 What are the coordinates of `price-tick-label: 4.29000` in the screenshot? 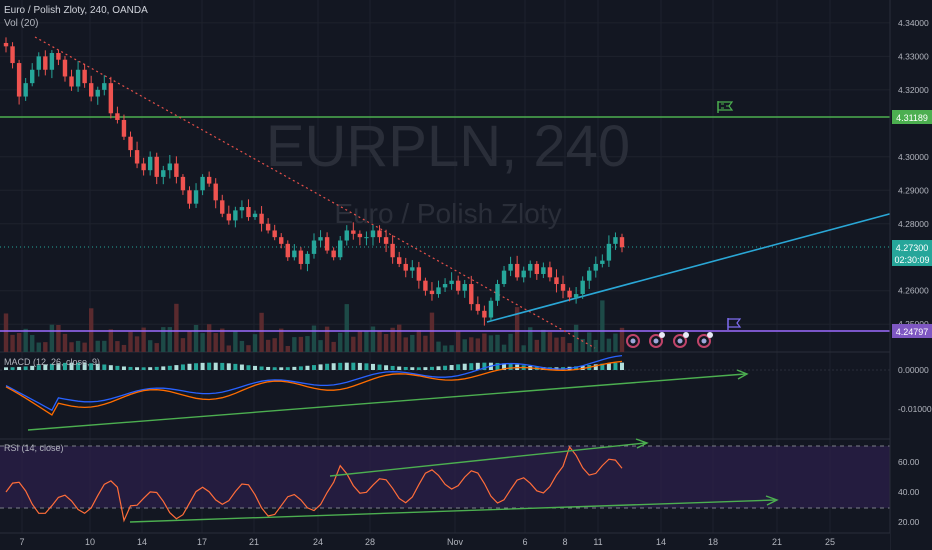 It's located at (913, 190).